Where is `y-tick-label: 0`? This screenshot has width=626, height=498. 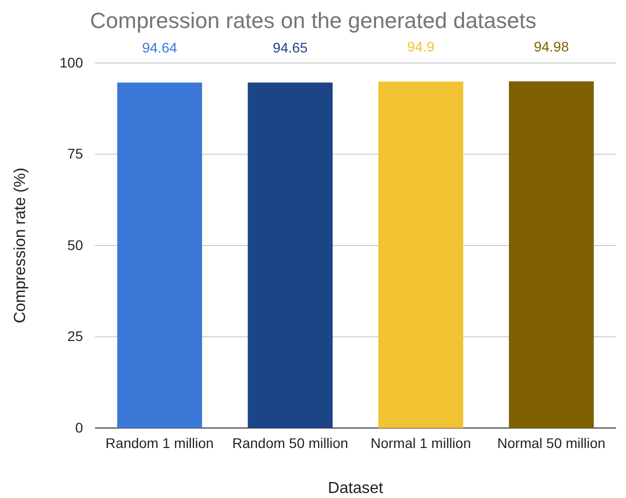
y-tick-label: 0 is located at coordinates (79, 427).